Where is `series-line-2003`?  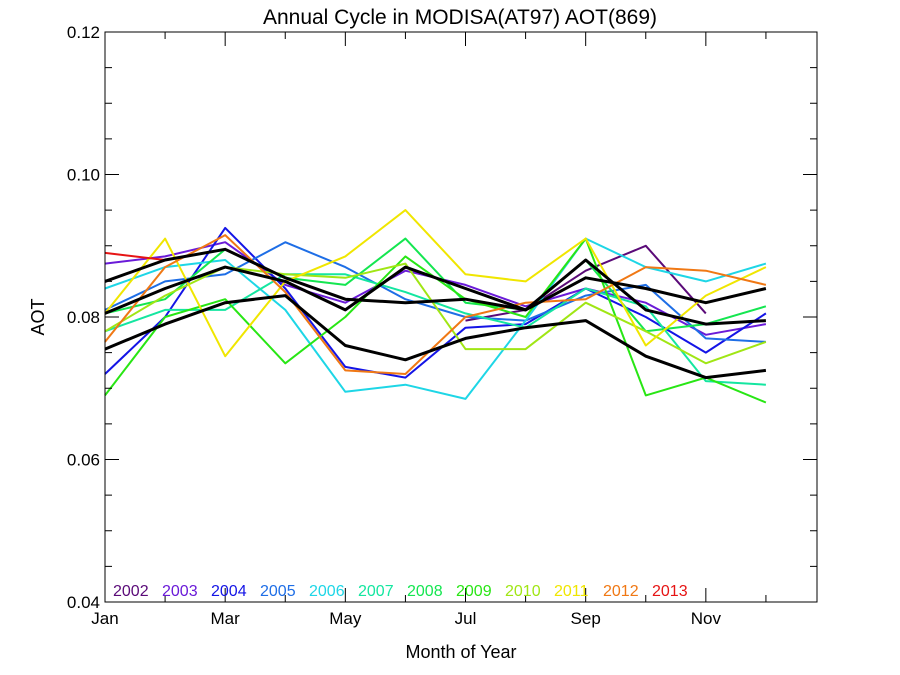
series-line-2003 is located at coordinates (435, 288).